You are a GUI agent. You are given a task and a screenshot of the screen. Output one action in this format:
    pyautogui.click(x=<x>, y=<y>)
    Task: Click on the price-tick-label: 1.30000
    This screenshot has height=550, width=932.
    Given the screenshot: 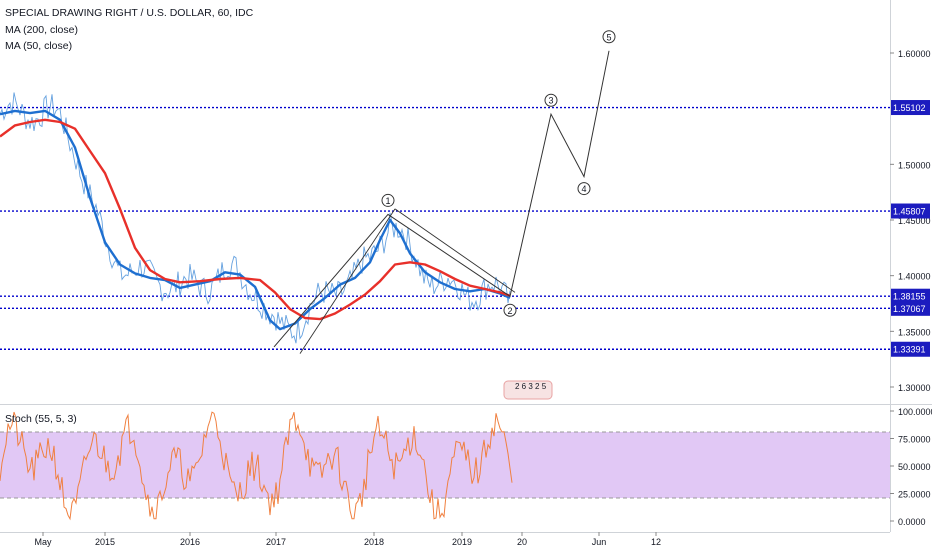 What is the action you would take?
    pyautogui.click(x=914, y=388)
    